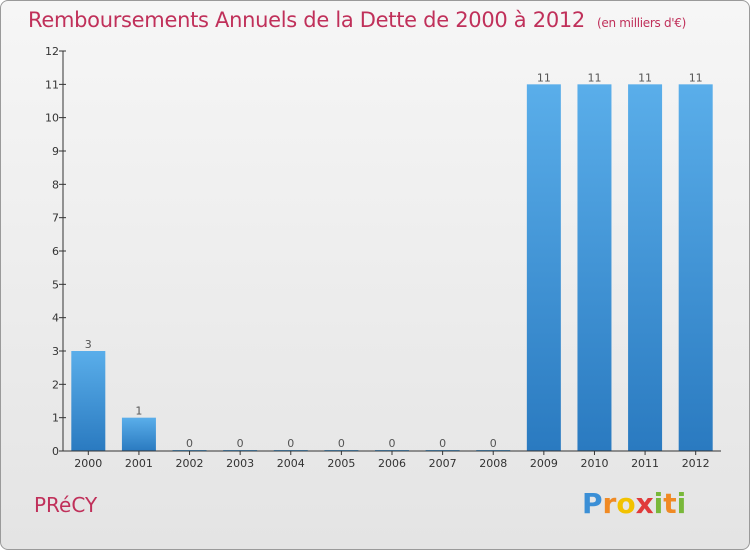 The height and width of the screenshot is (550, 750). Describe the element at coordinates (594, 463) in the screenshot. I see `x-tick-label: 2010` at that location.